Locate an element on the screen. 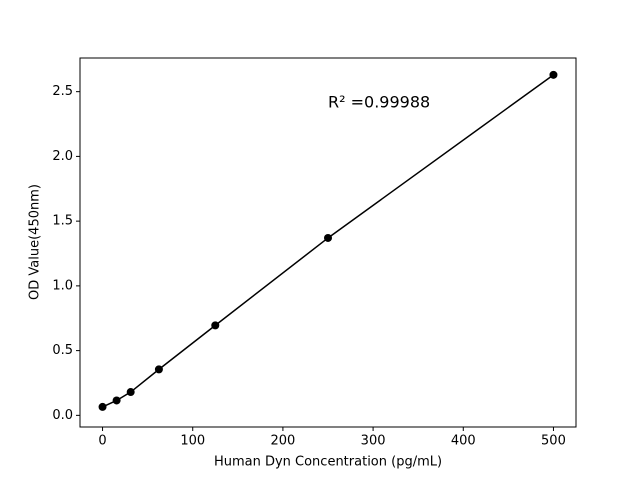 The height and width of the screenshot is (480, 640). y-axis-label: OD Value(450nm) is located at coordinates (35, 242).